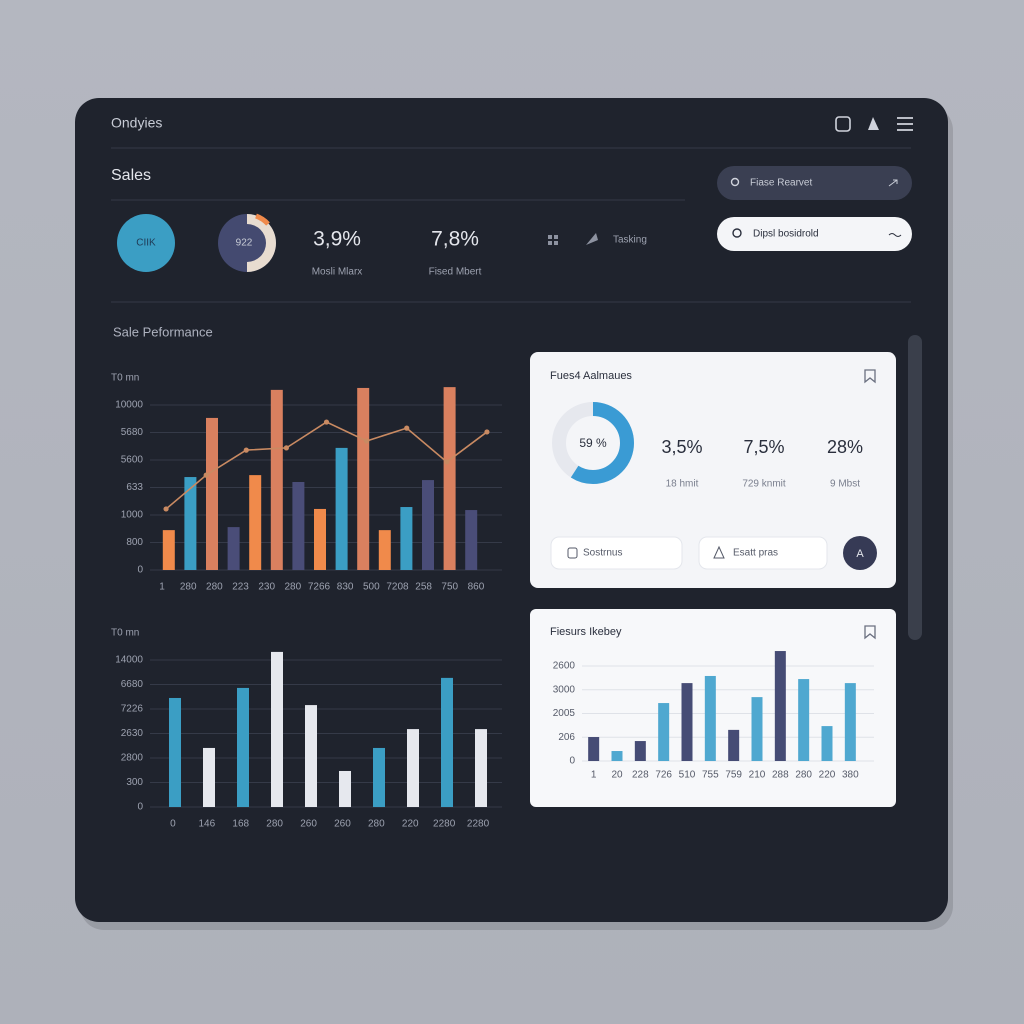  I want to click on action-label: Tasking, so click(630, 240).